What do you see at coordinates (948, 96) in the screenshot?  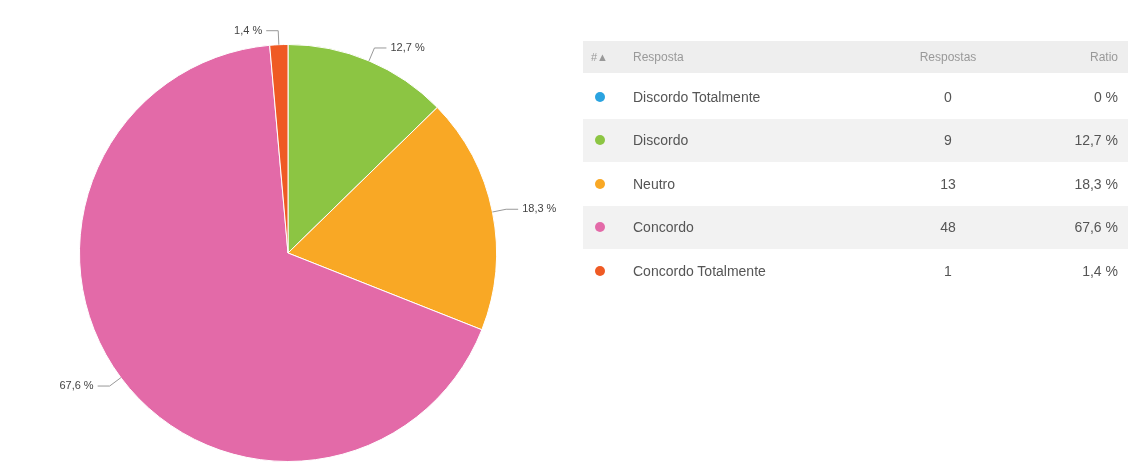 I see `data-label: 0` at bounding box center [948, 96].